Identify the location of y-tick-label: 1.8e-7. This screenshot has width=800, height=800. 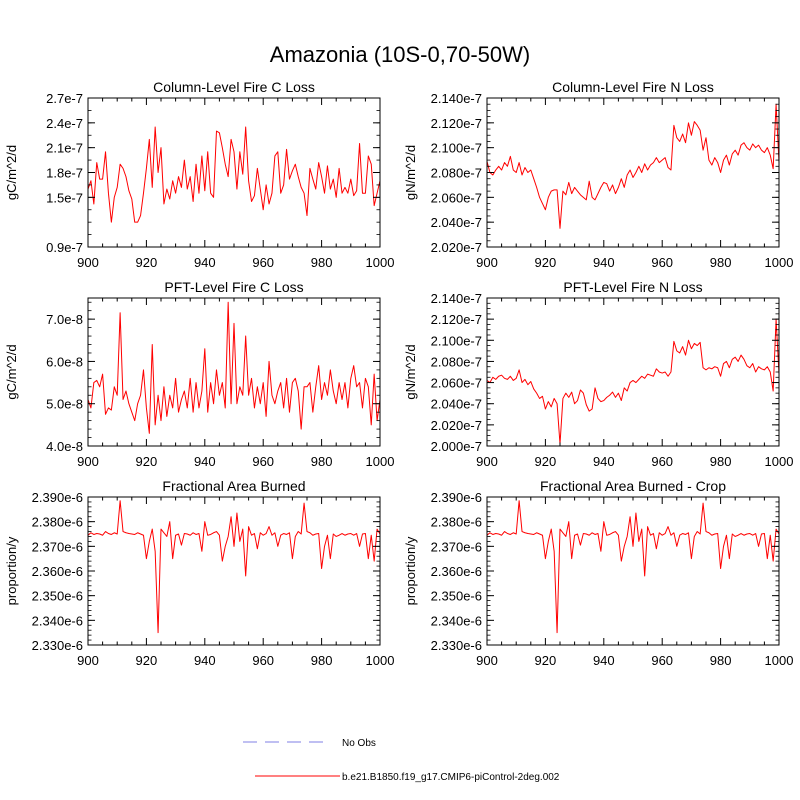
(64, 173).